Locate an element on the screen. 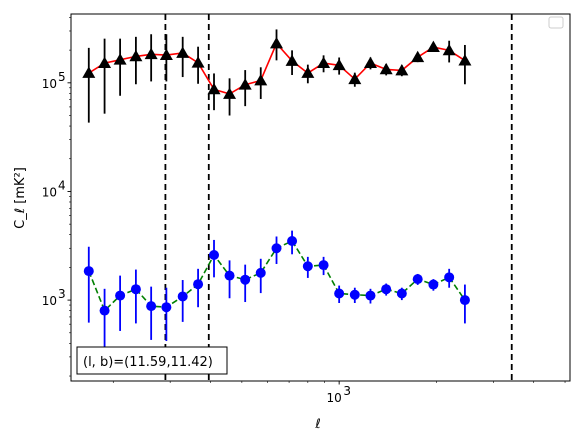 The image size is (580, 441). x-axis-ticks: 10 3 is located at coordinates (339, 393).